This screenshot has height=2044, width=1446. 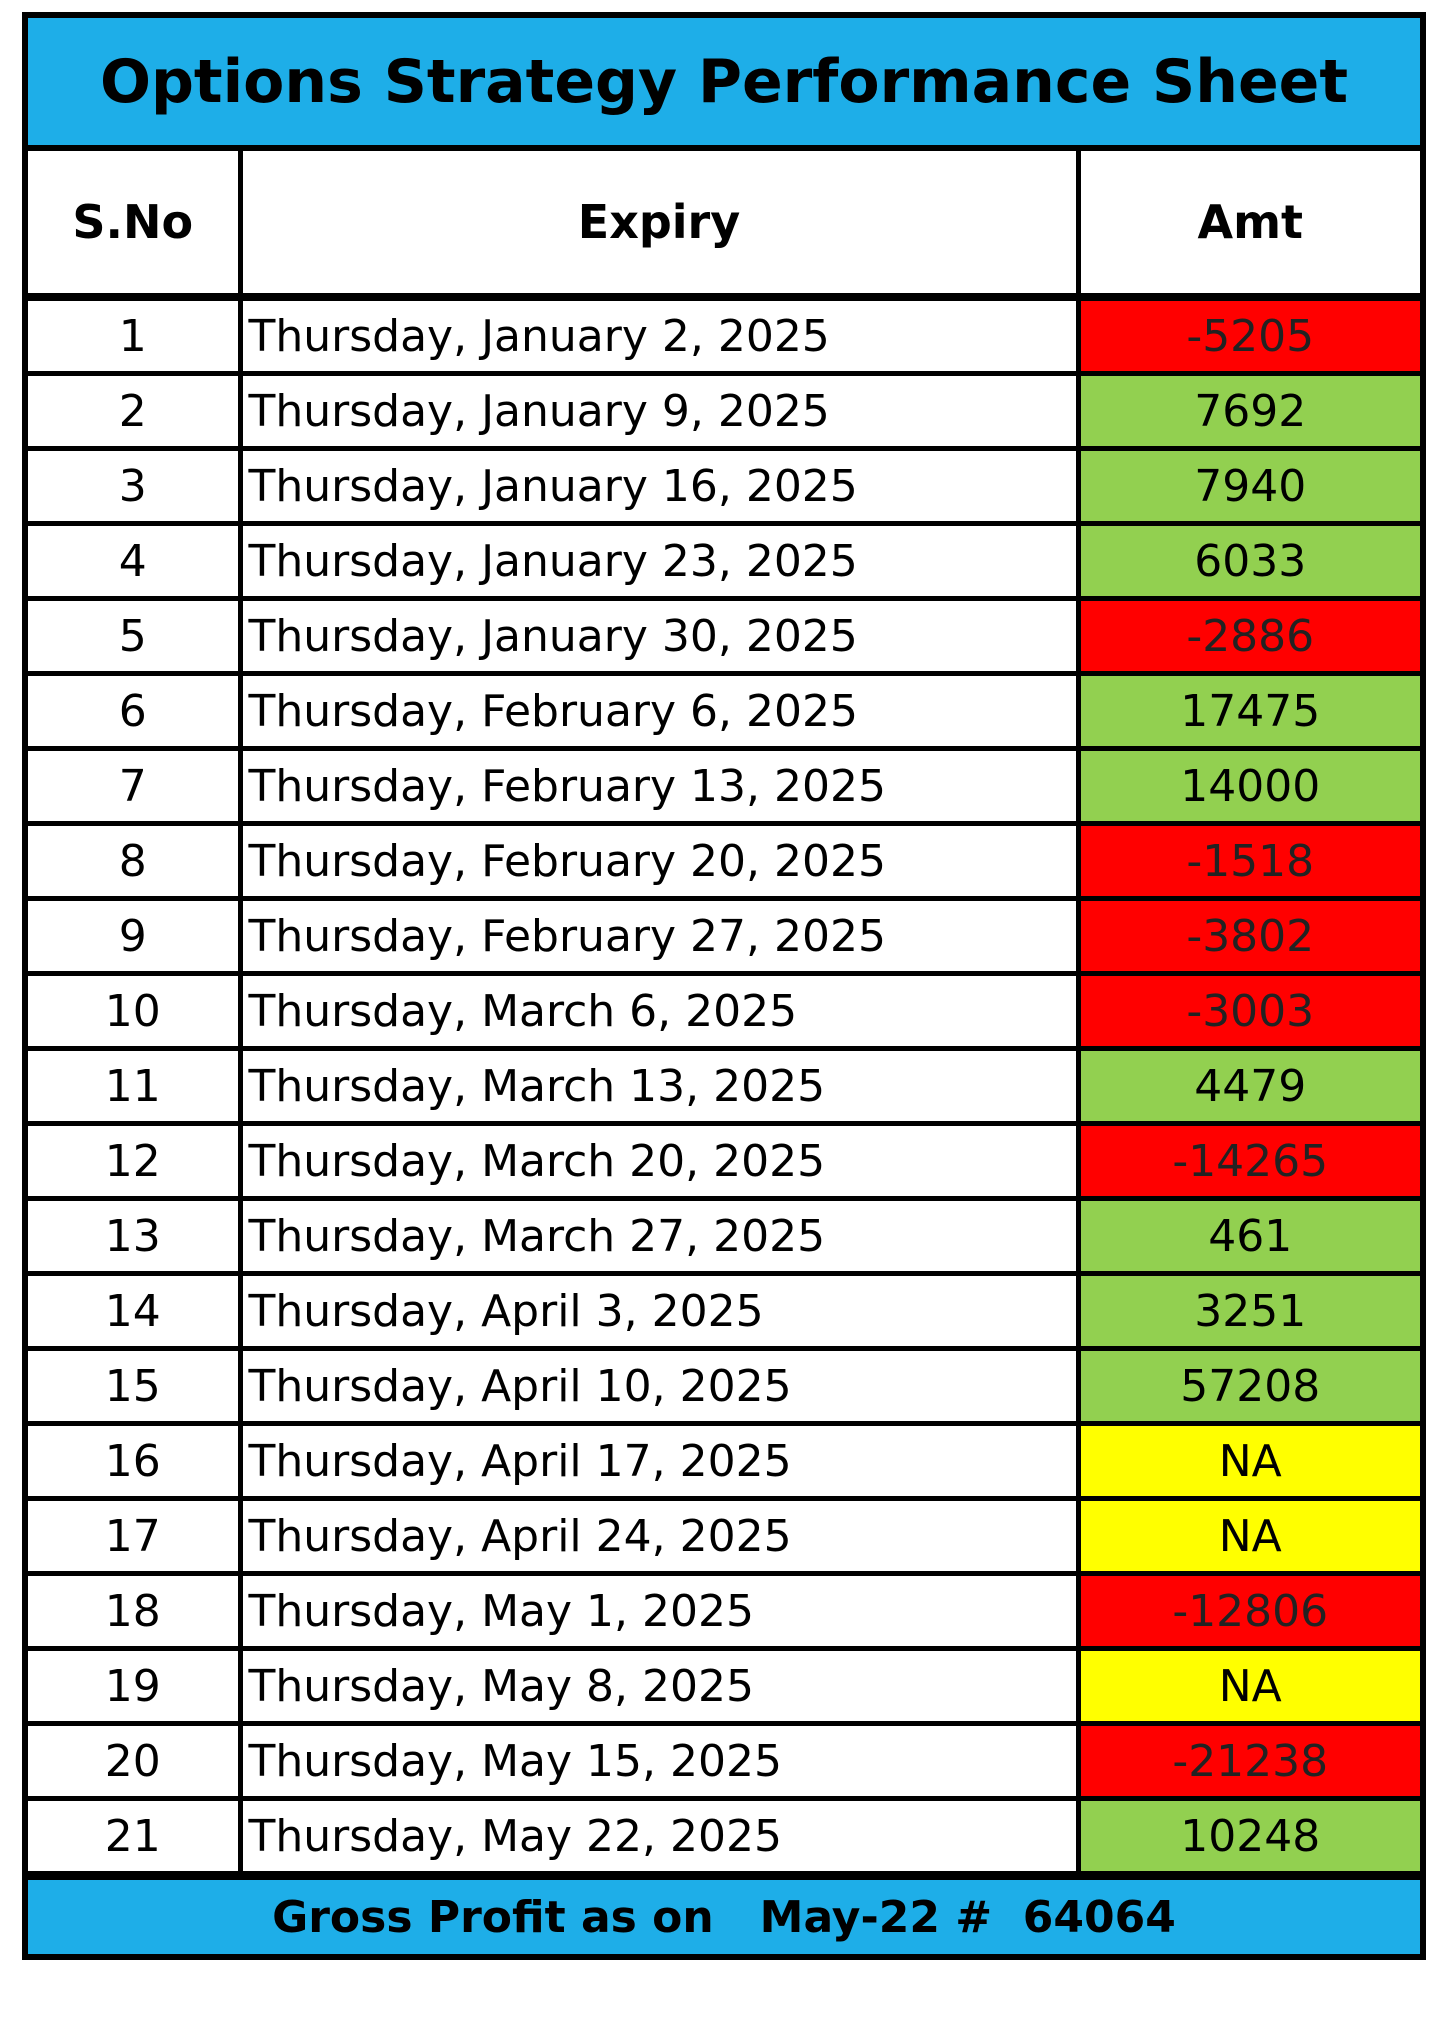 I want to click on row-sno: 20, so click(x=135, y=1761).